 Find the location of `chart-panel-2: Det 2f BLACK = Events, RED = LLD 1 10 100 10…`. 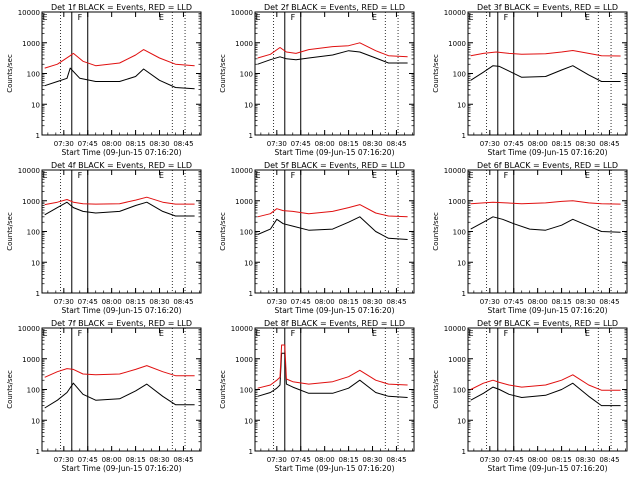

chart-panel-2: Det 2f BLACK = Events, RED = LLD 1 10 100 10… is located at coordinates (317, 80).